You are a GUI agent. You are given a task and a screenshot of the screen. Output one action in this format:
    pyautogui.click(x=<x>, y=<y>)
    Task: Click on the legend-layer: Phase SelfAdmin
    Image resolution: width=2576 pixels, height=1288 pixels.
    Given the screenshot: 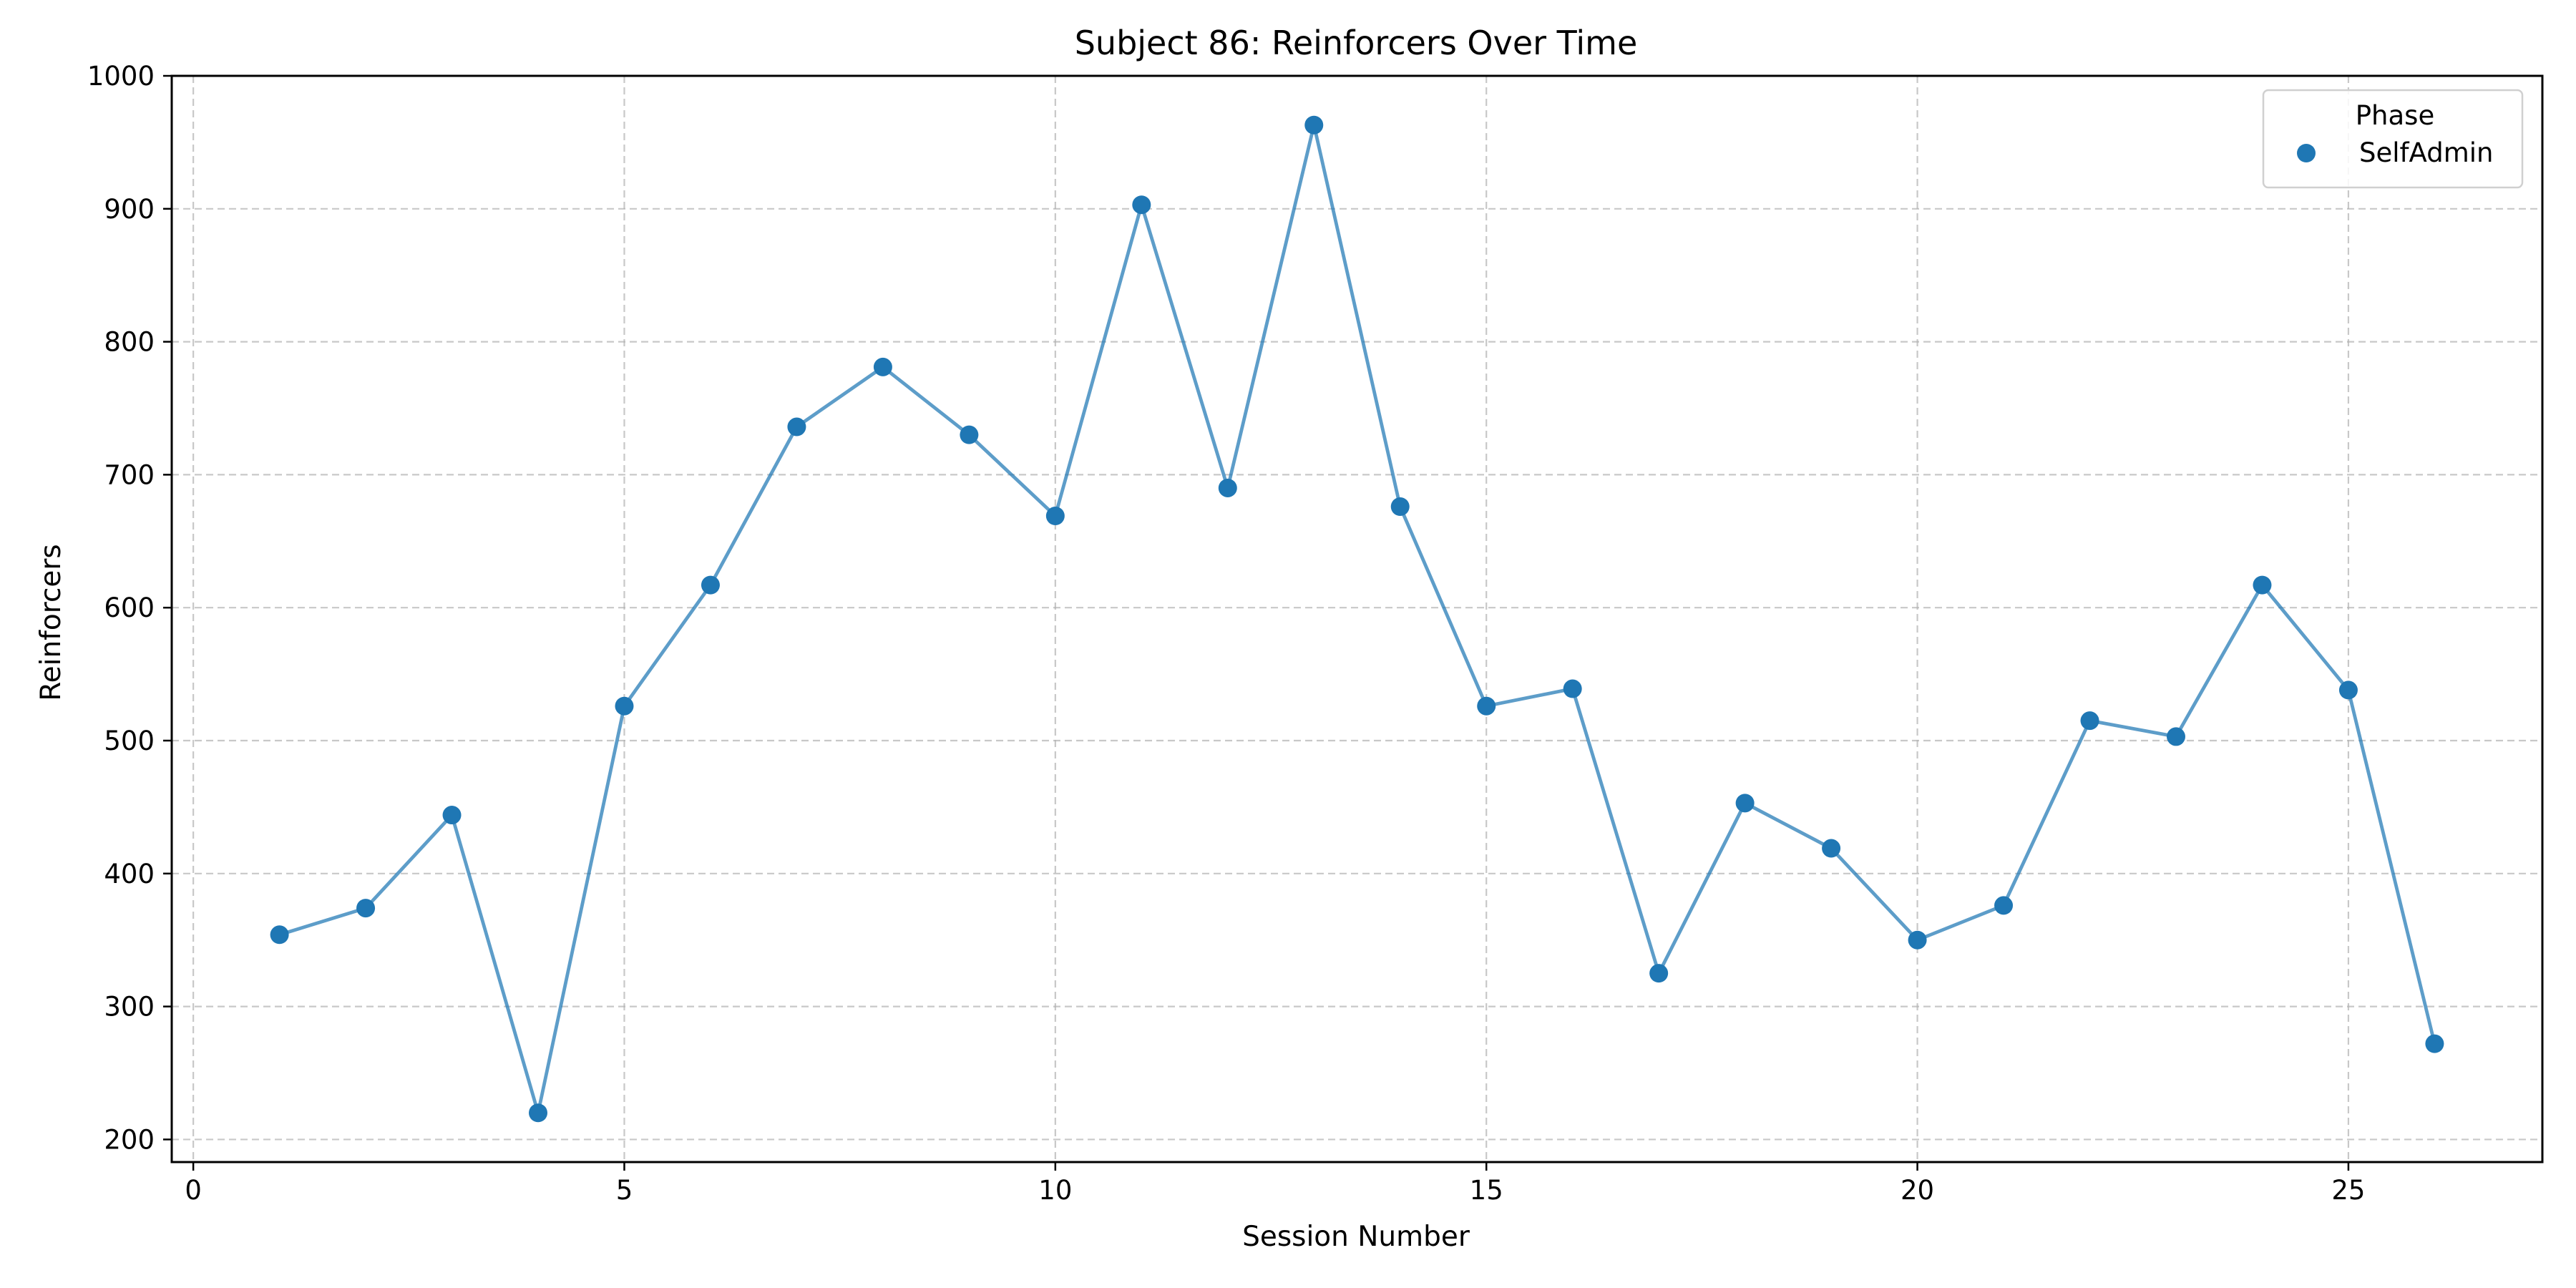 What is the action you would take?
    pyautogui.click(x=2393, y=139)
    